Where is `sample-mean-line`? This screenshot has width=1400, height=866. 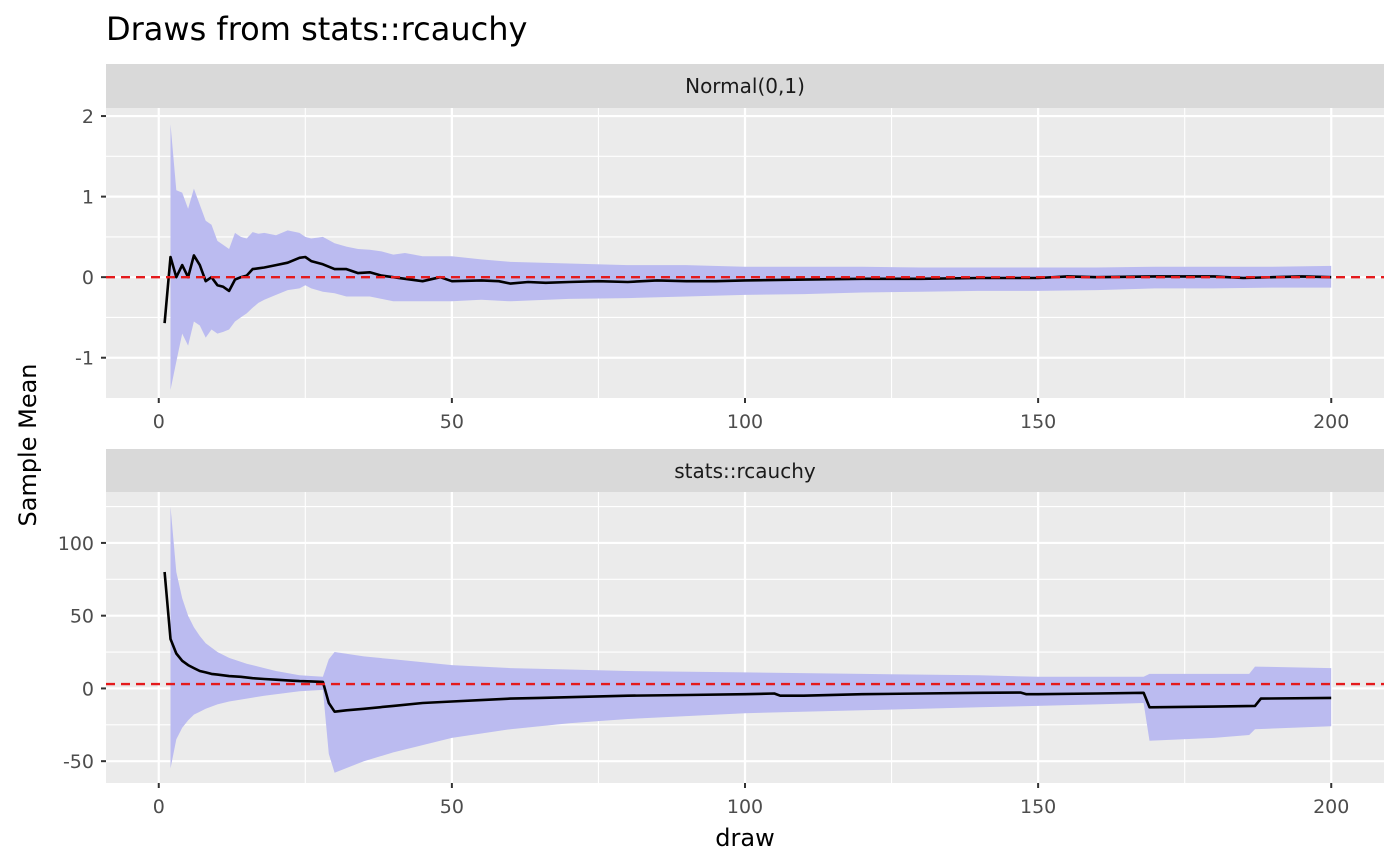 sample-mean-line is located at coordinates (747, 642).